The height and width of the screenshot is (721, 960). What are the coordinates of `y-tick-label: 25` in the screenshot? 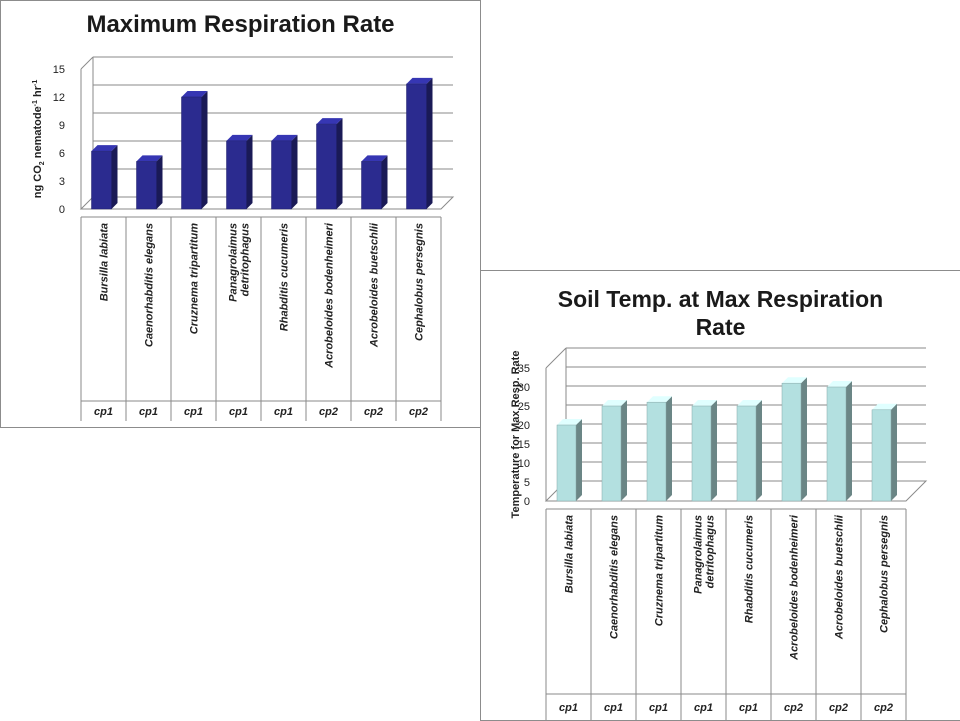 It's located at (524, 407).